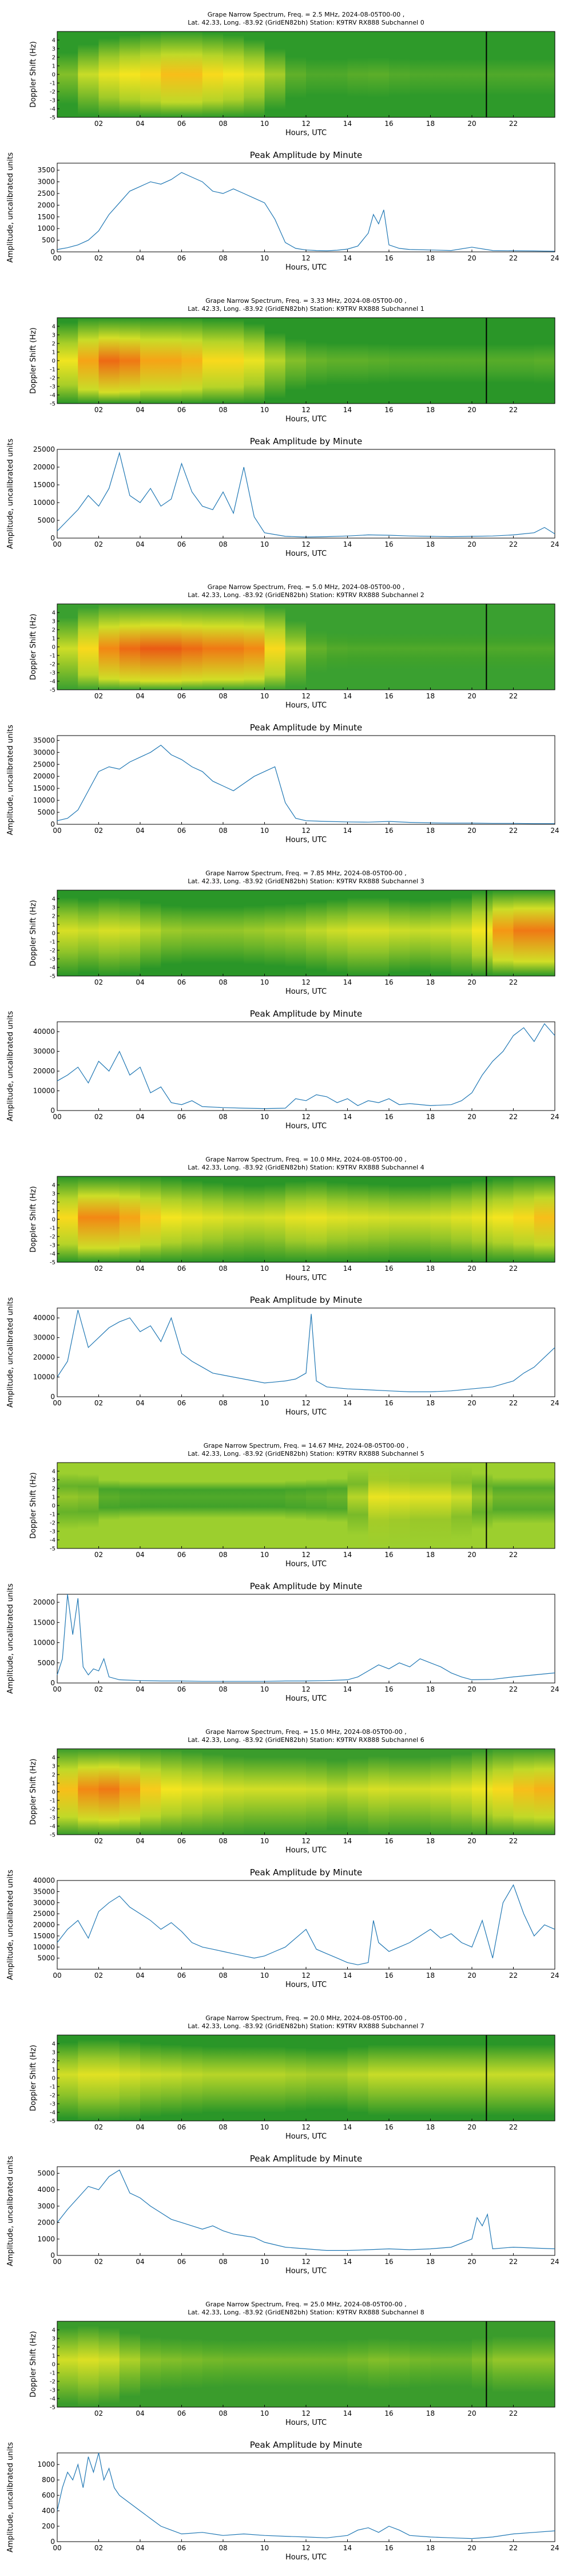 Image resolution: width=572 pixels, height=2576 pixels. What do you see at coordinates (305, 1555) in the screenshot?
I see `spectrogram-xtick-label: 12` at bounding box center [305, 1555].